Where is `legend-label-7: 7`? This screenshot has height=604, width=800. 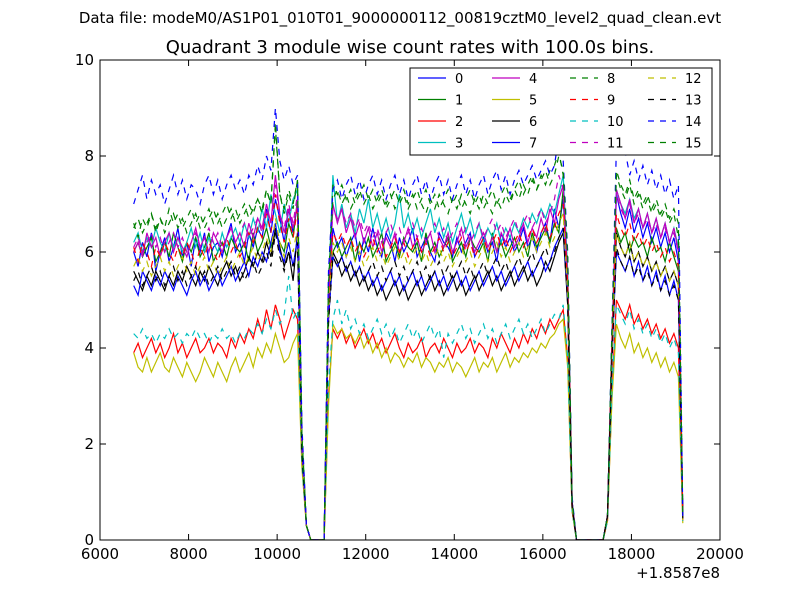
legend-label-7: 7 is located at coordinates (533, 144).